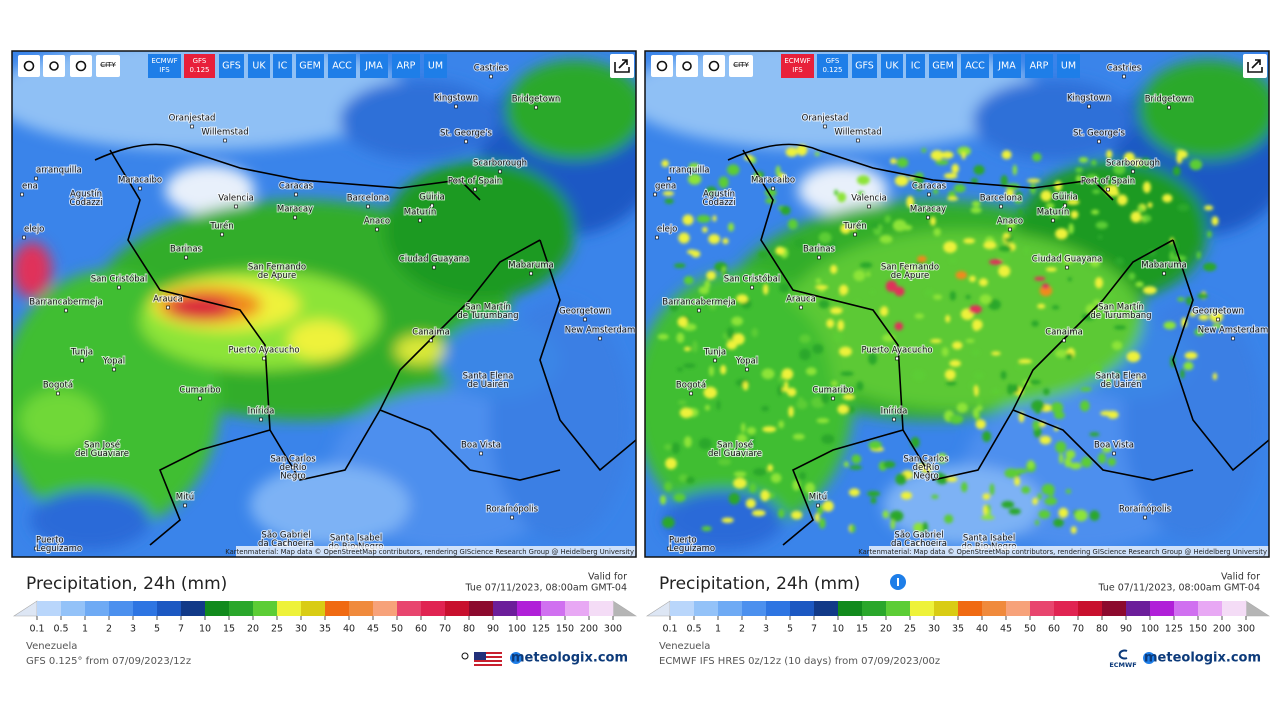 The image size is (1280, 724). Describe the element at coordinates (51, 646) in the screenshot. I see `region: Venezuela` at that location.